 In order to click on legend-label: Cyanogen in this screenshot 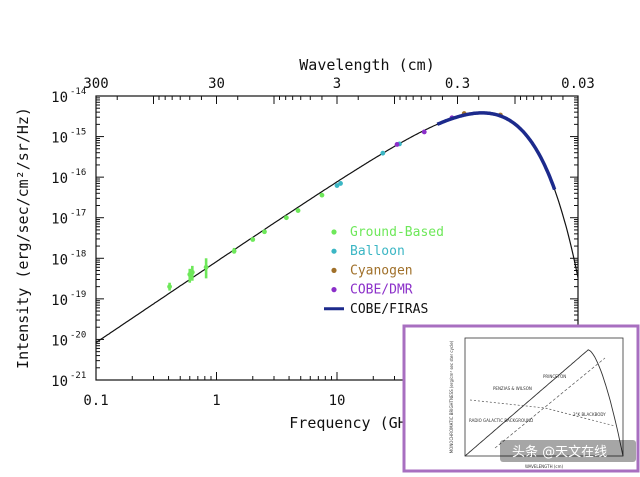, I will do `click(381, 270)`.